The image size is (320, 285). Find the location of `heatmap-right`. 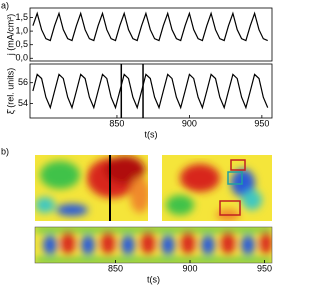

heatmap-right is located at coordinates (217, 188).